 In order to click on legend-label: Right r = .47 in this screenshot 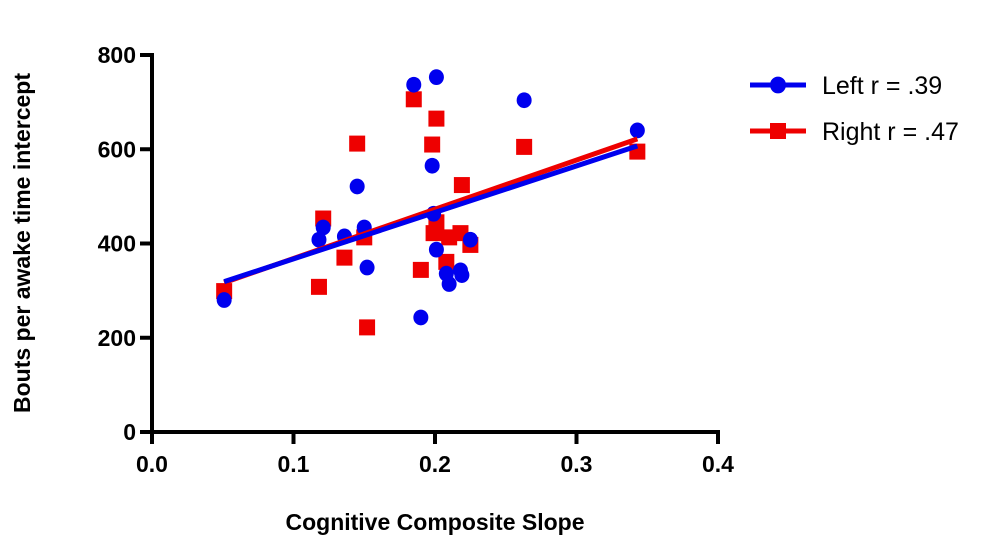, I will do `click(890, 132)`.